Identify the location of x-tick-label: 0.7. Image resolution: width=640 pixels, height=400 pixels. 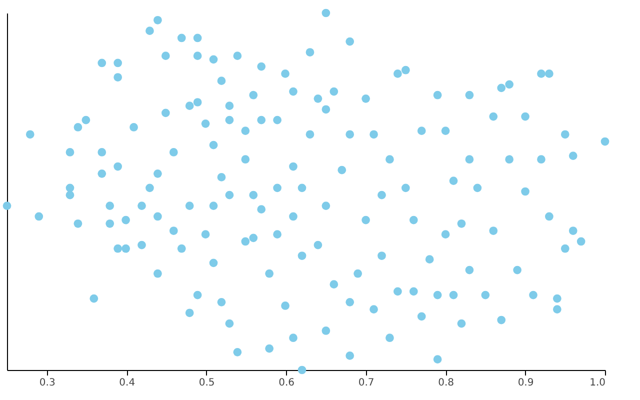
(366, 383).